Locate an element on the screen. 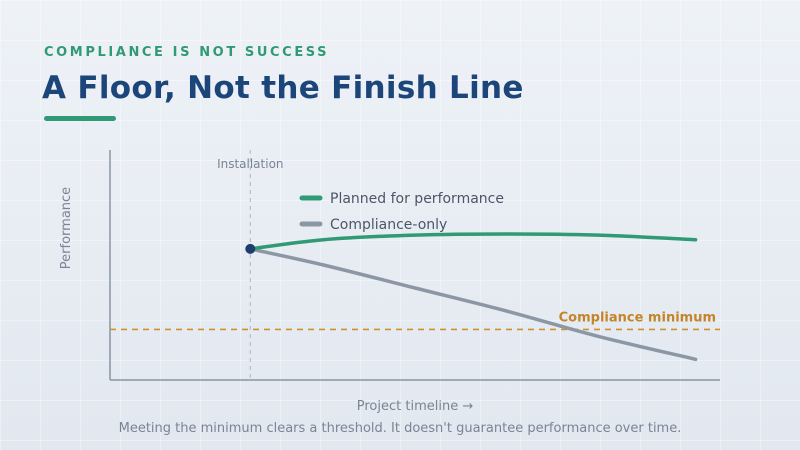  slide-title: A Floor, Not the Finish Line is located at coordinates (283, 88).